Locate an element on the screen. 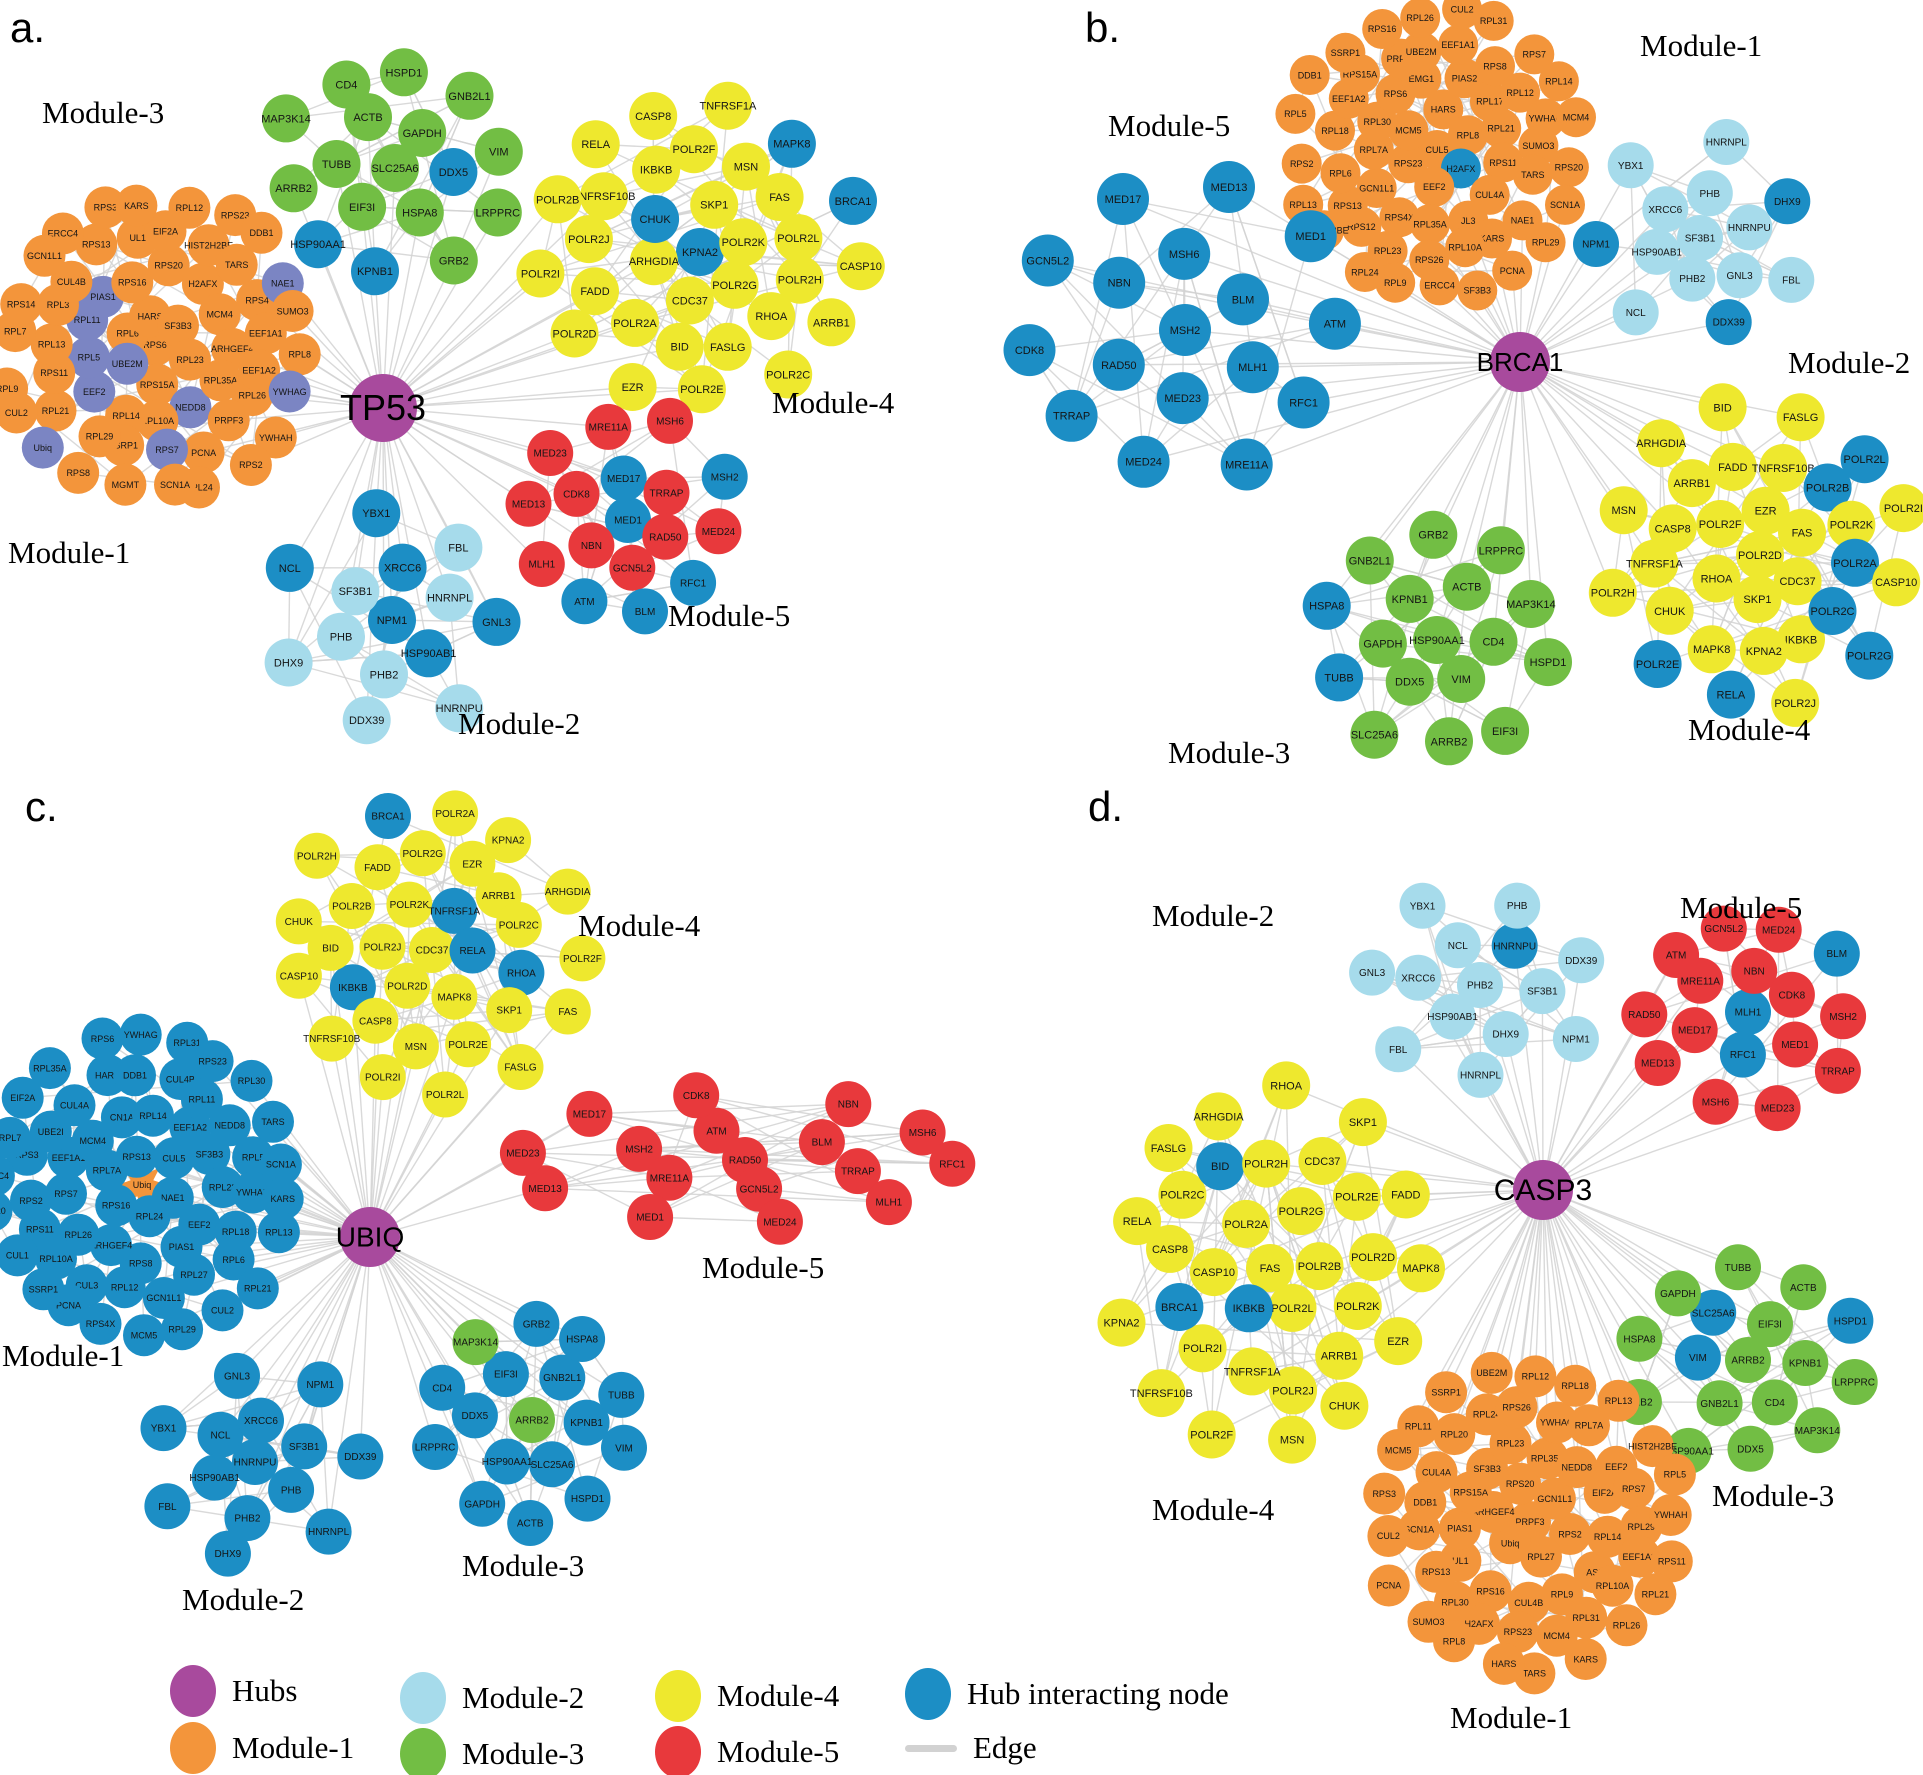 This screenshot has height=1775, width=1923. node-POLR2C is located at coordinates (1832, 611).